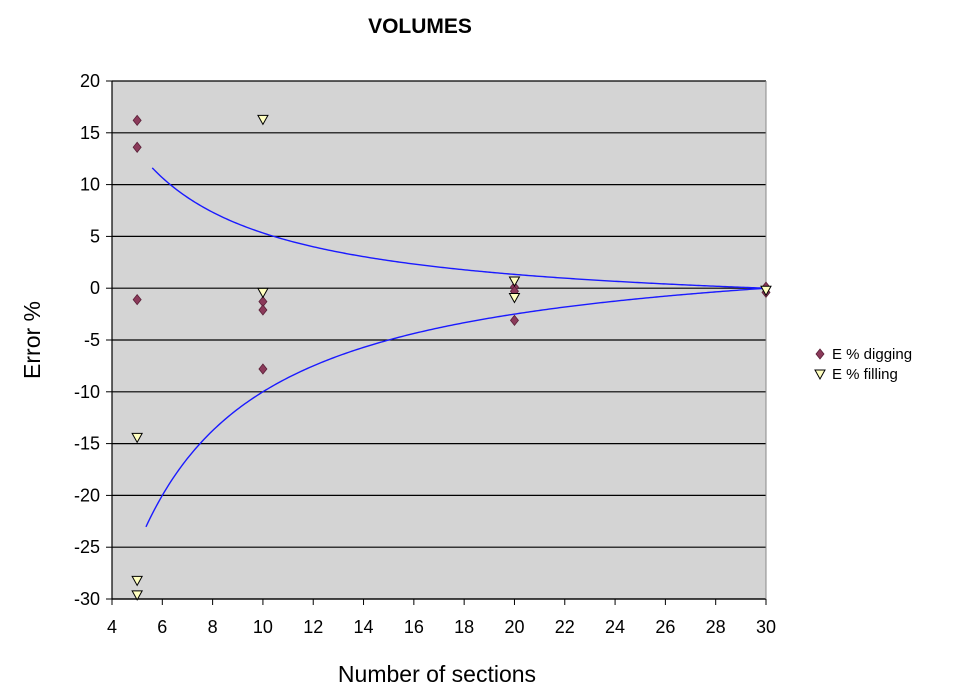 The height and width of the screenshot is (699, 963). Describe the element at coordinates (87, 444) in the screenshot. I see `y-tick-label: -15` at that location.